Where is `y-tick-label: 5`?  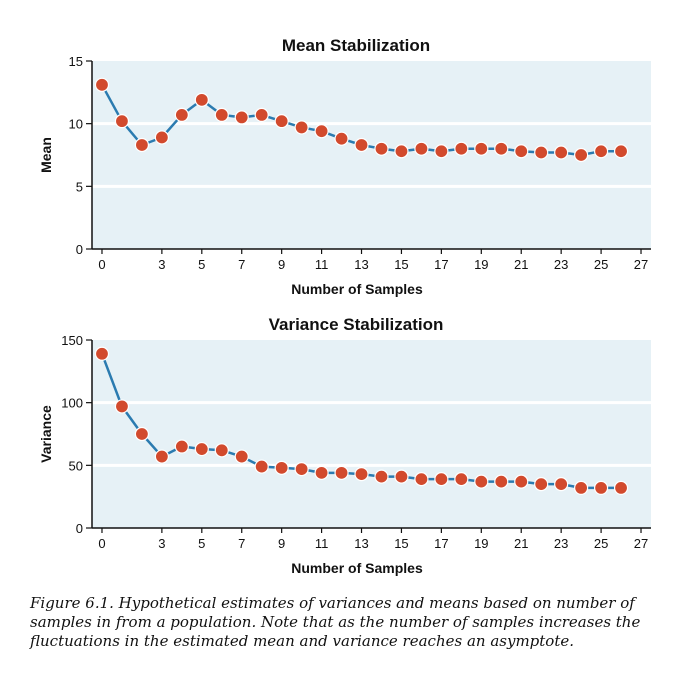
y-tick-label: 5 is located at coordinates (79, 186).